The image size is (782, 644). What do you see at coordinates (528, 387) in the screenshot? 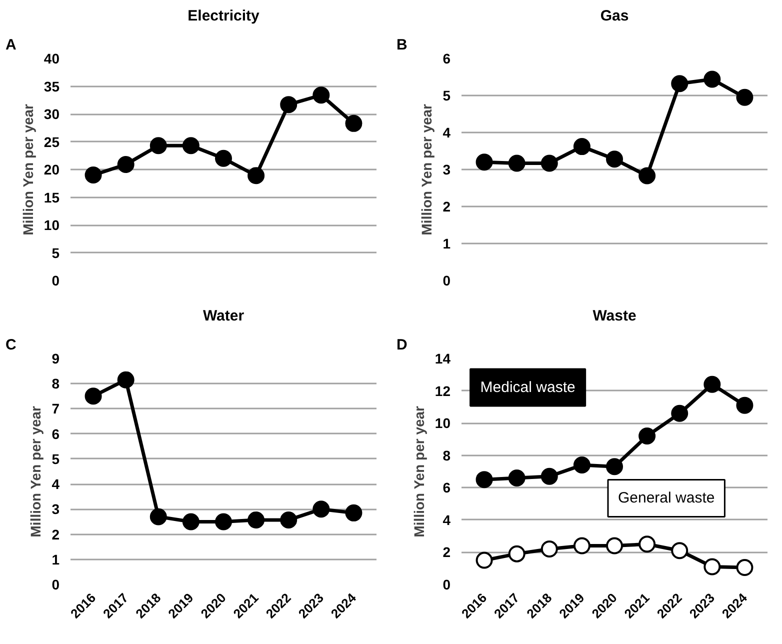
I see `text: Medical waste` at bounding box center [528, 387].